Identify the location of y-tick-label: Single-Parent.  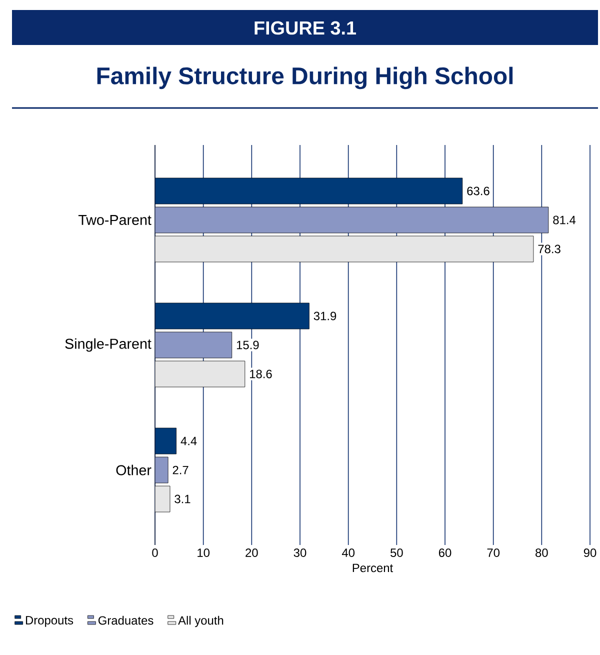
(108, 345).